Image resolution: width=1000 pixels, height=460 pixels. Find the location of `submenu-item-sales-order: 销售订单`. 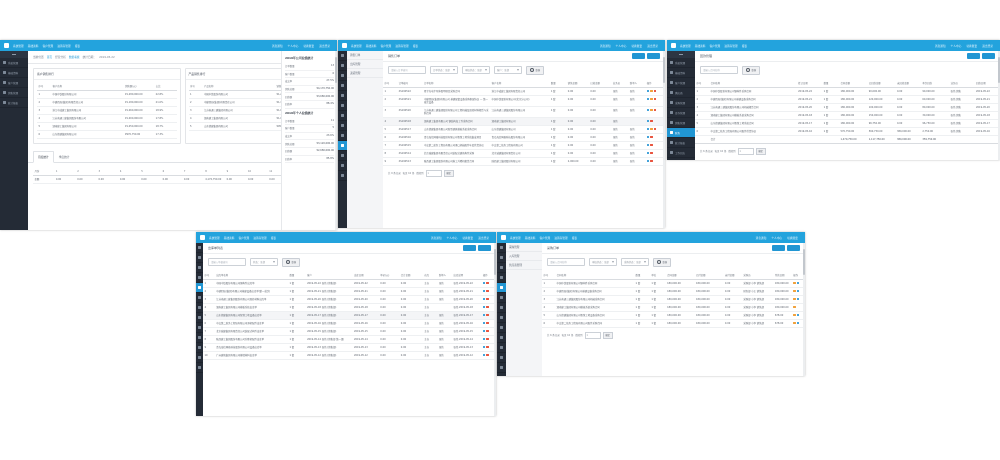

submenu-item-sales-order: 销售订单 is located at coordinates (365, 55).